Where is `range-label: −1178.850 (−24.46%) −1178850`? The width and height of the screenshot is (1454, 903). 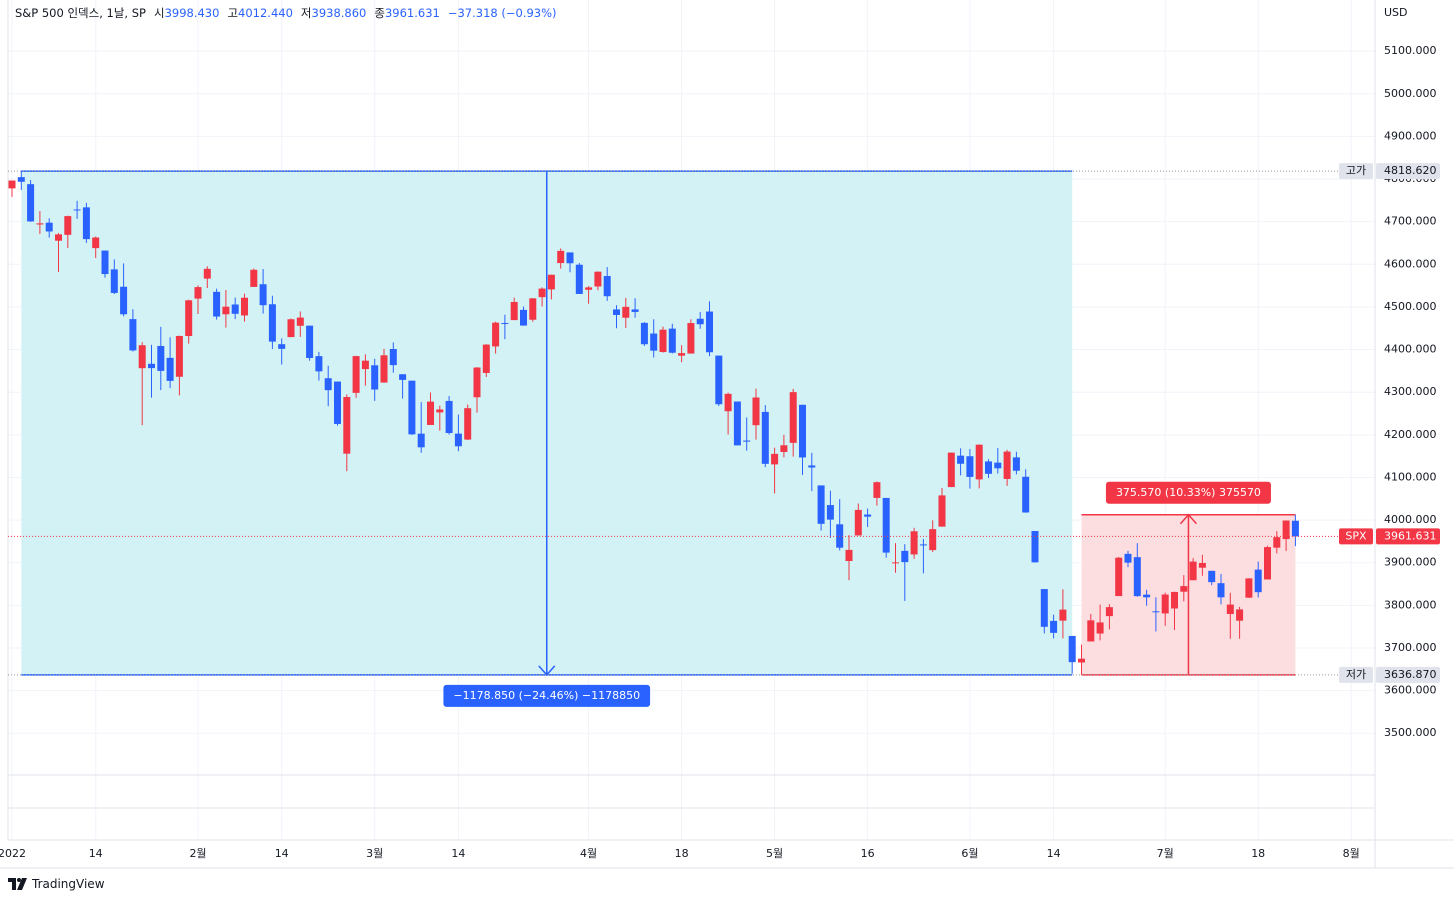 range-label: −1178.850 (−24.46%) −1178850 is located at coordinates (546, 695).